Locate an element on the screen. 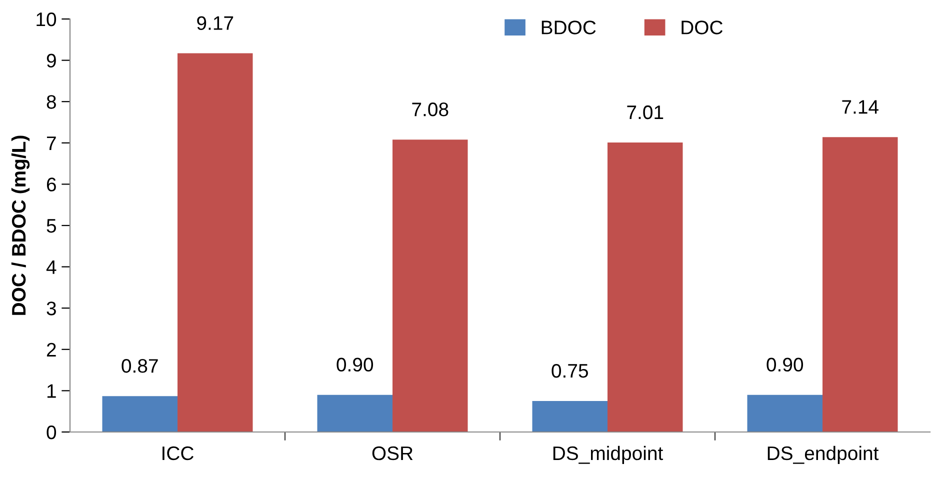  y-tick-label: 0 is located at coordinates (51, 432).